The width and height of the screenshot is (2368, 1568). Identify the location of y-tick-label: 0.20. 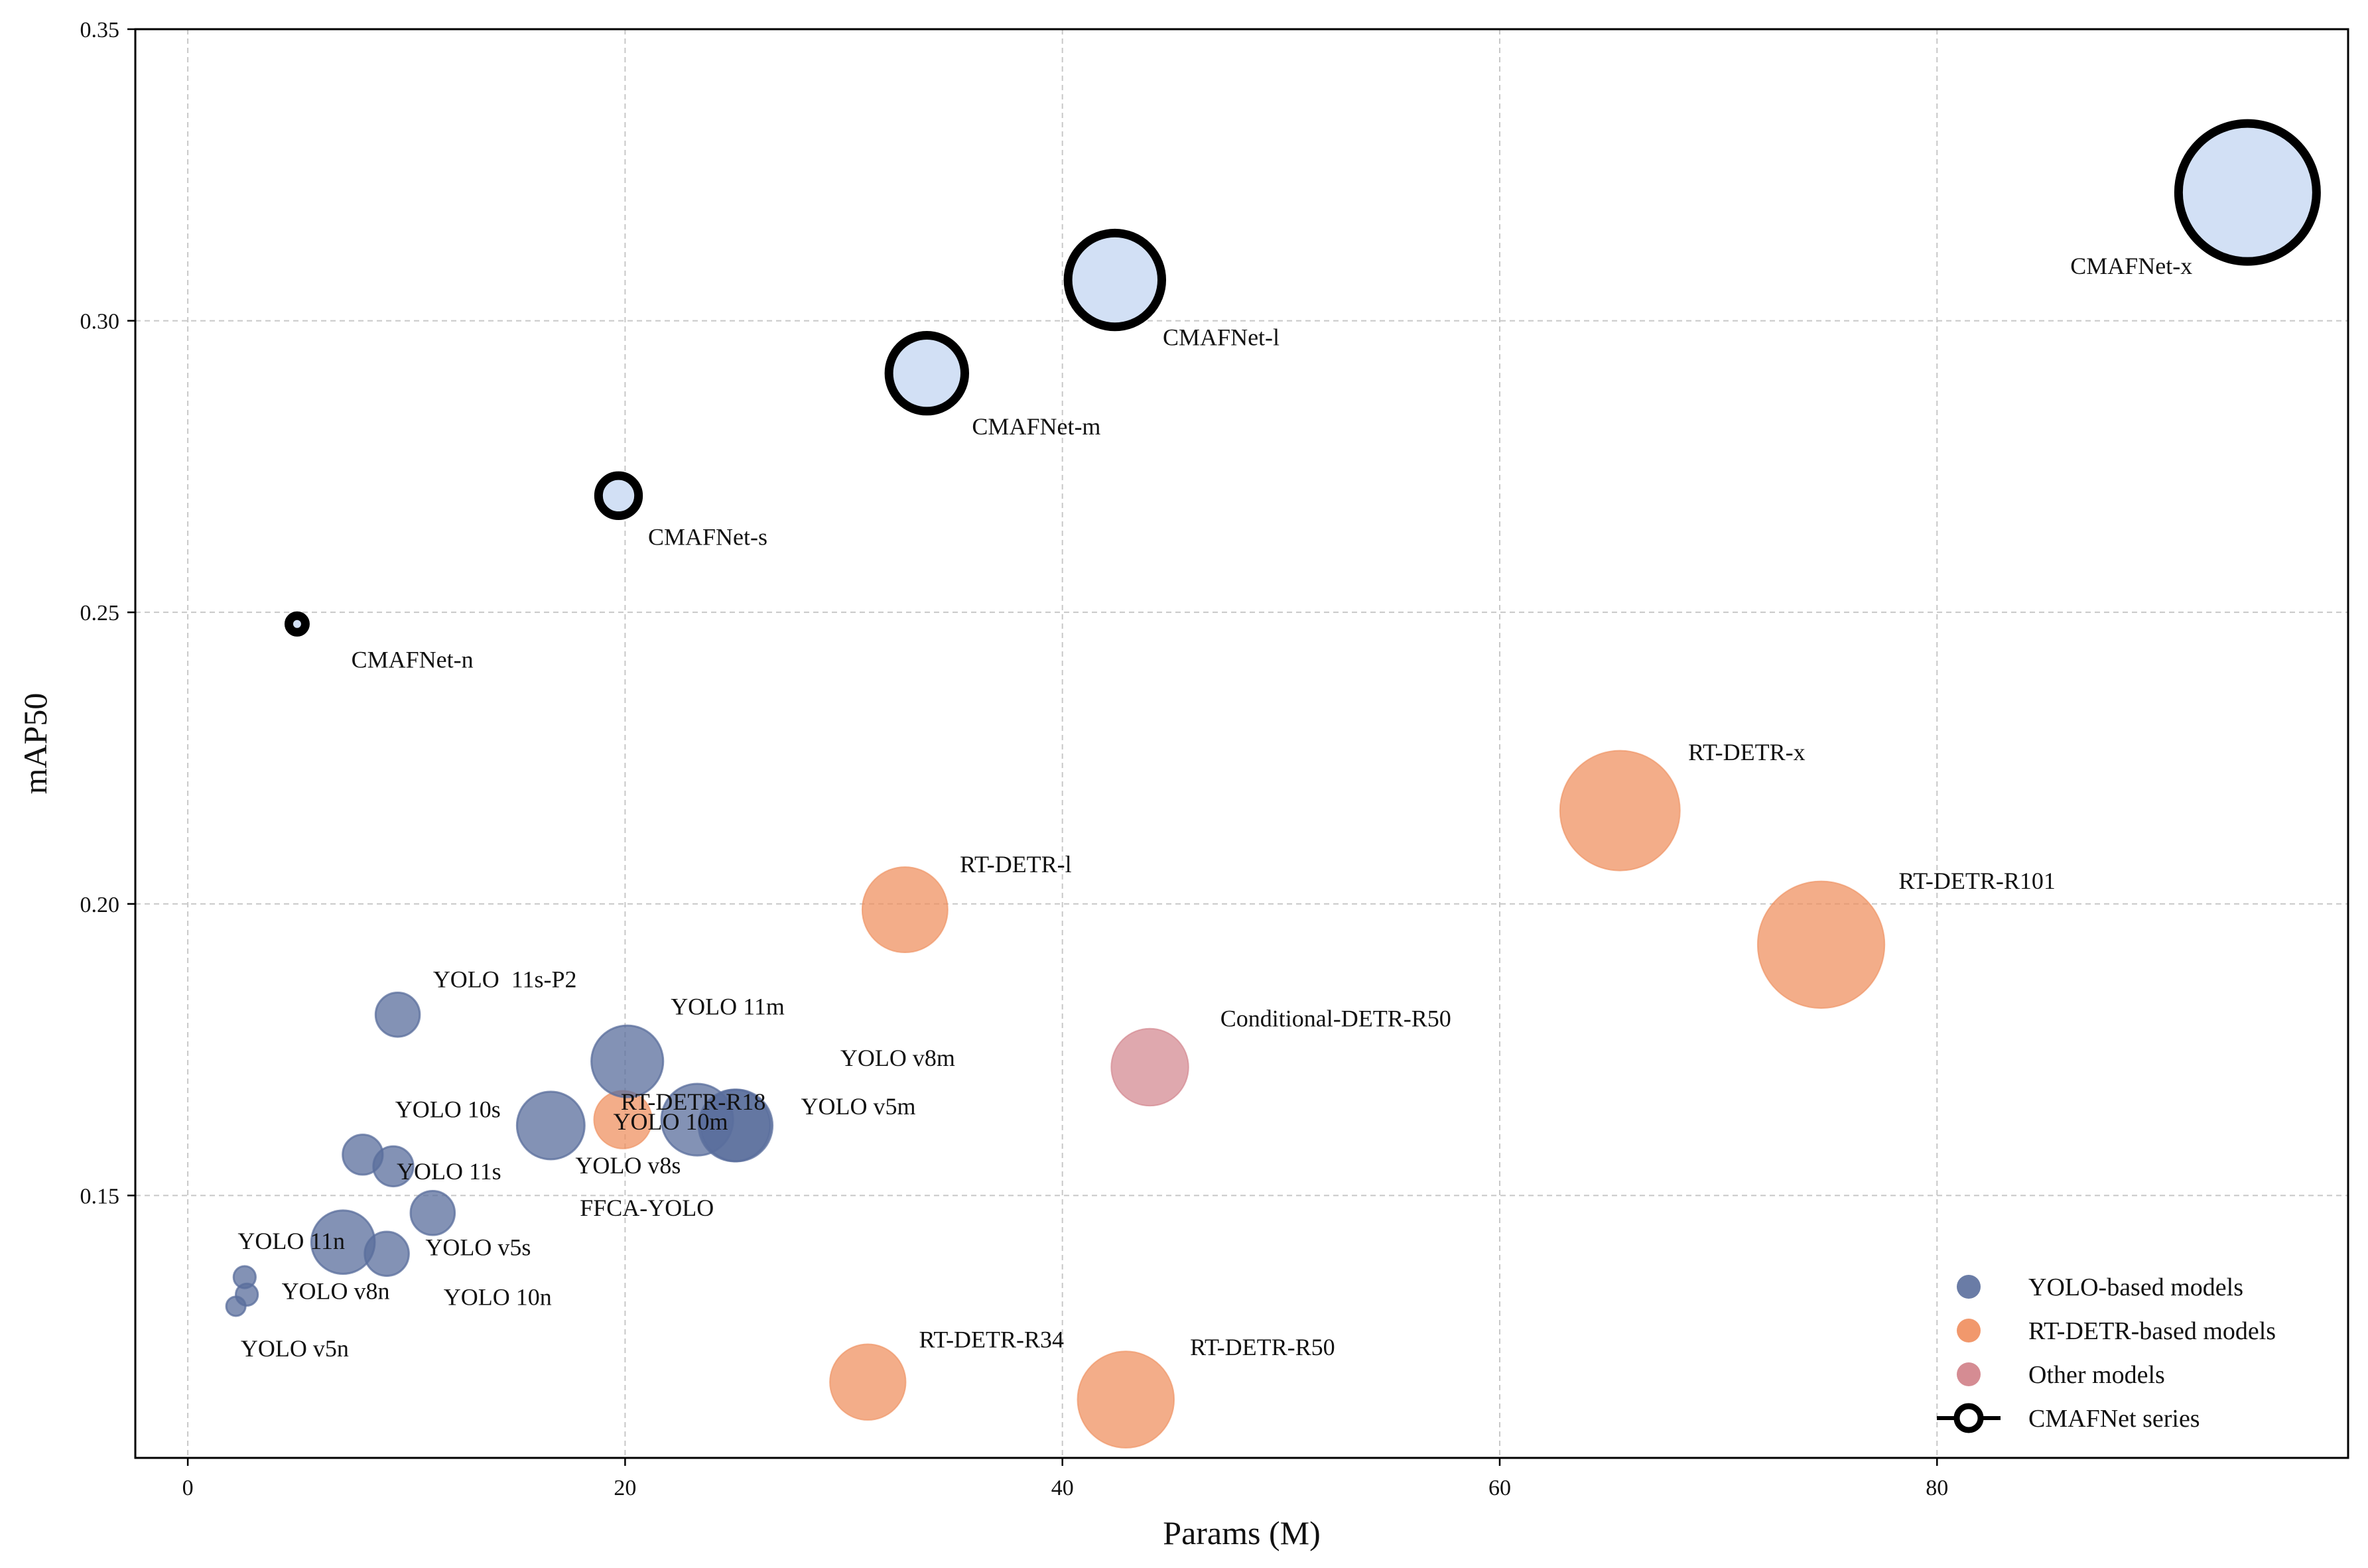
(100, 905).